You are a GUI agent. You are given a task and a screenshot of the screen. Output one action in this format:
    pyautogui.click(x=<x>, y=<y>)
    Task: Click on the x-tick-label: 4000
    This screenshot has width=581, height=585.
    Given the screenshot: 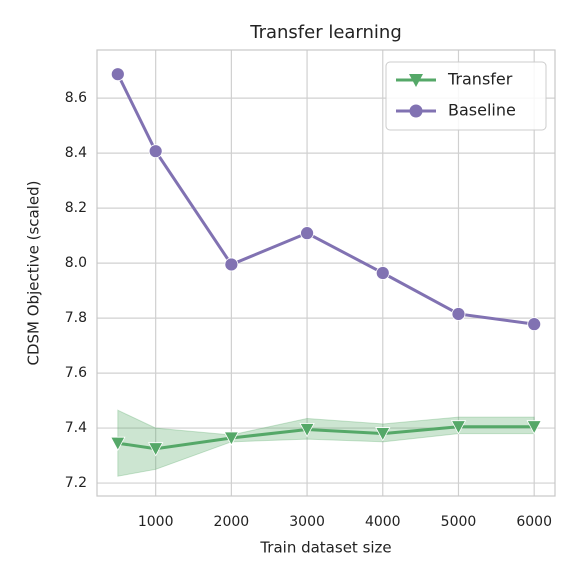 What is the action you would take?
    pyautogui.click(x=383, y=522)
    